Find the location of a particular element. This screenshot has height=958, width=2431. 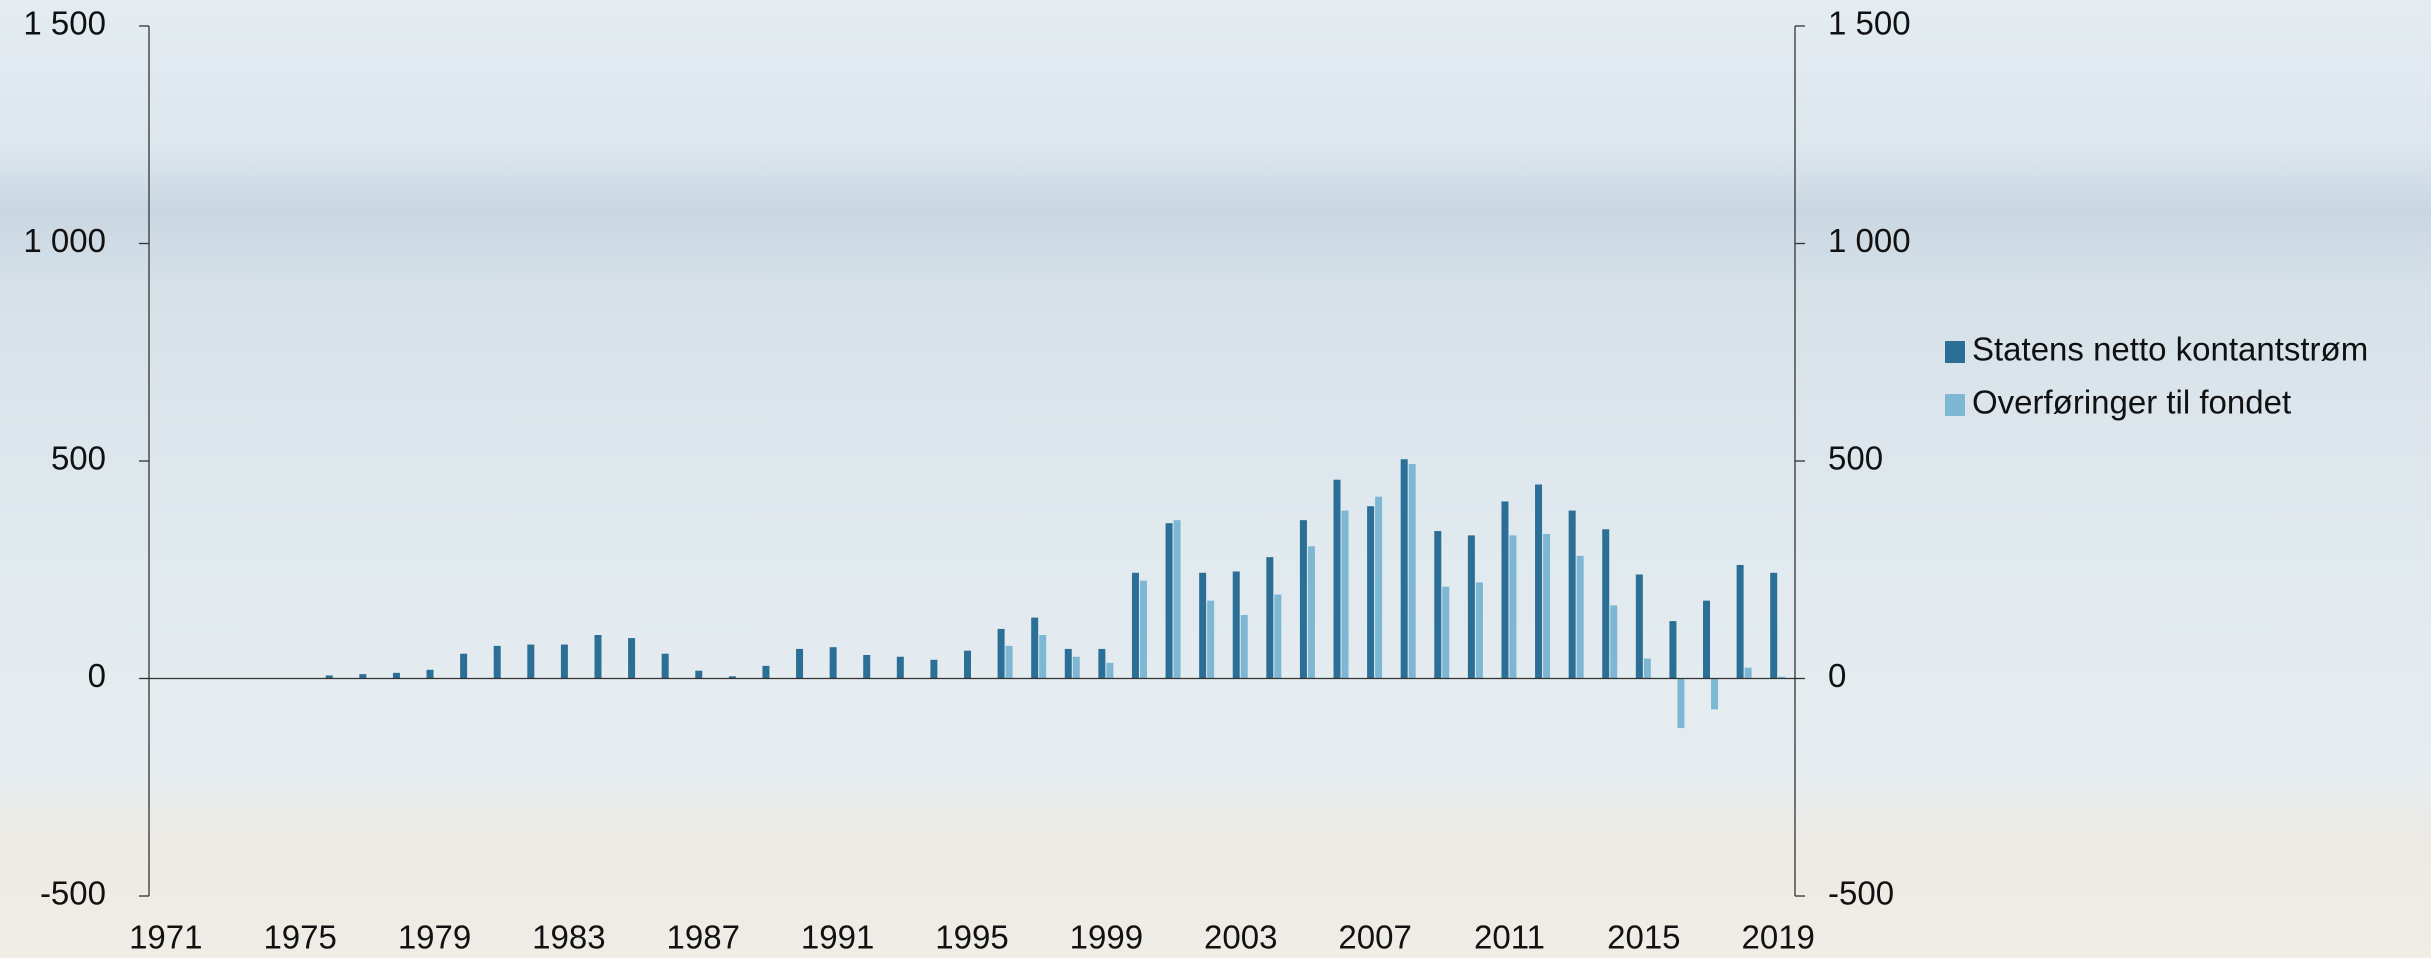

x-tick-label: 1983 is located at coordinates (568, 937).